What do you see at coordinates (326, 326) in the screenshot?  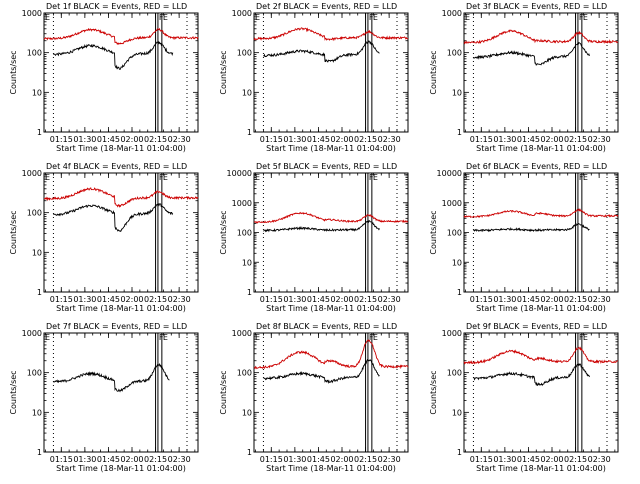 I see `panel-title: Det 8f BLACK = Events, RED = LLD` at bounding box center [326, 326].